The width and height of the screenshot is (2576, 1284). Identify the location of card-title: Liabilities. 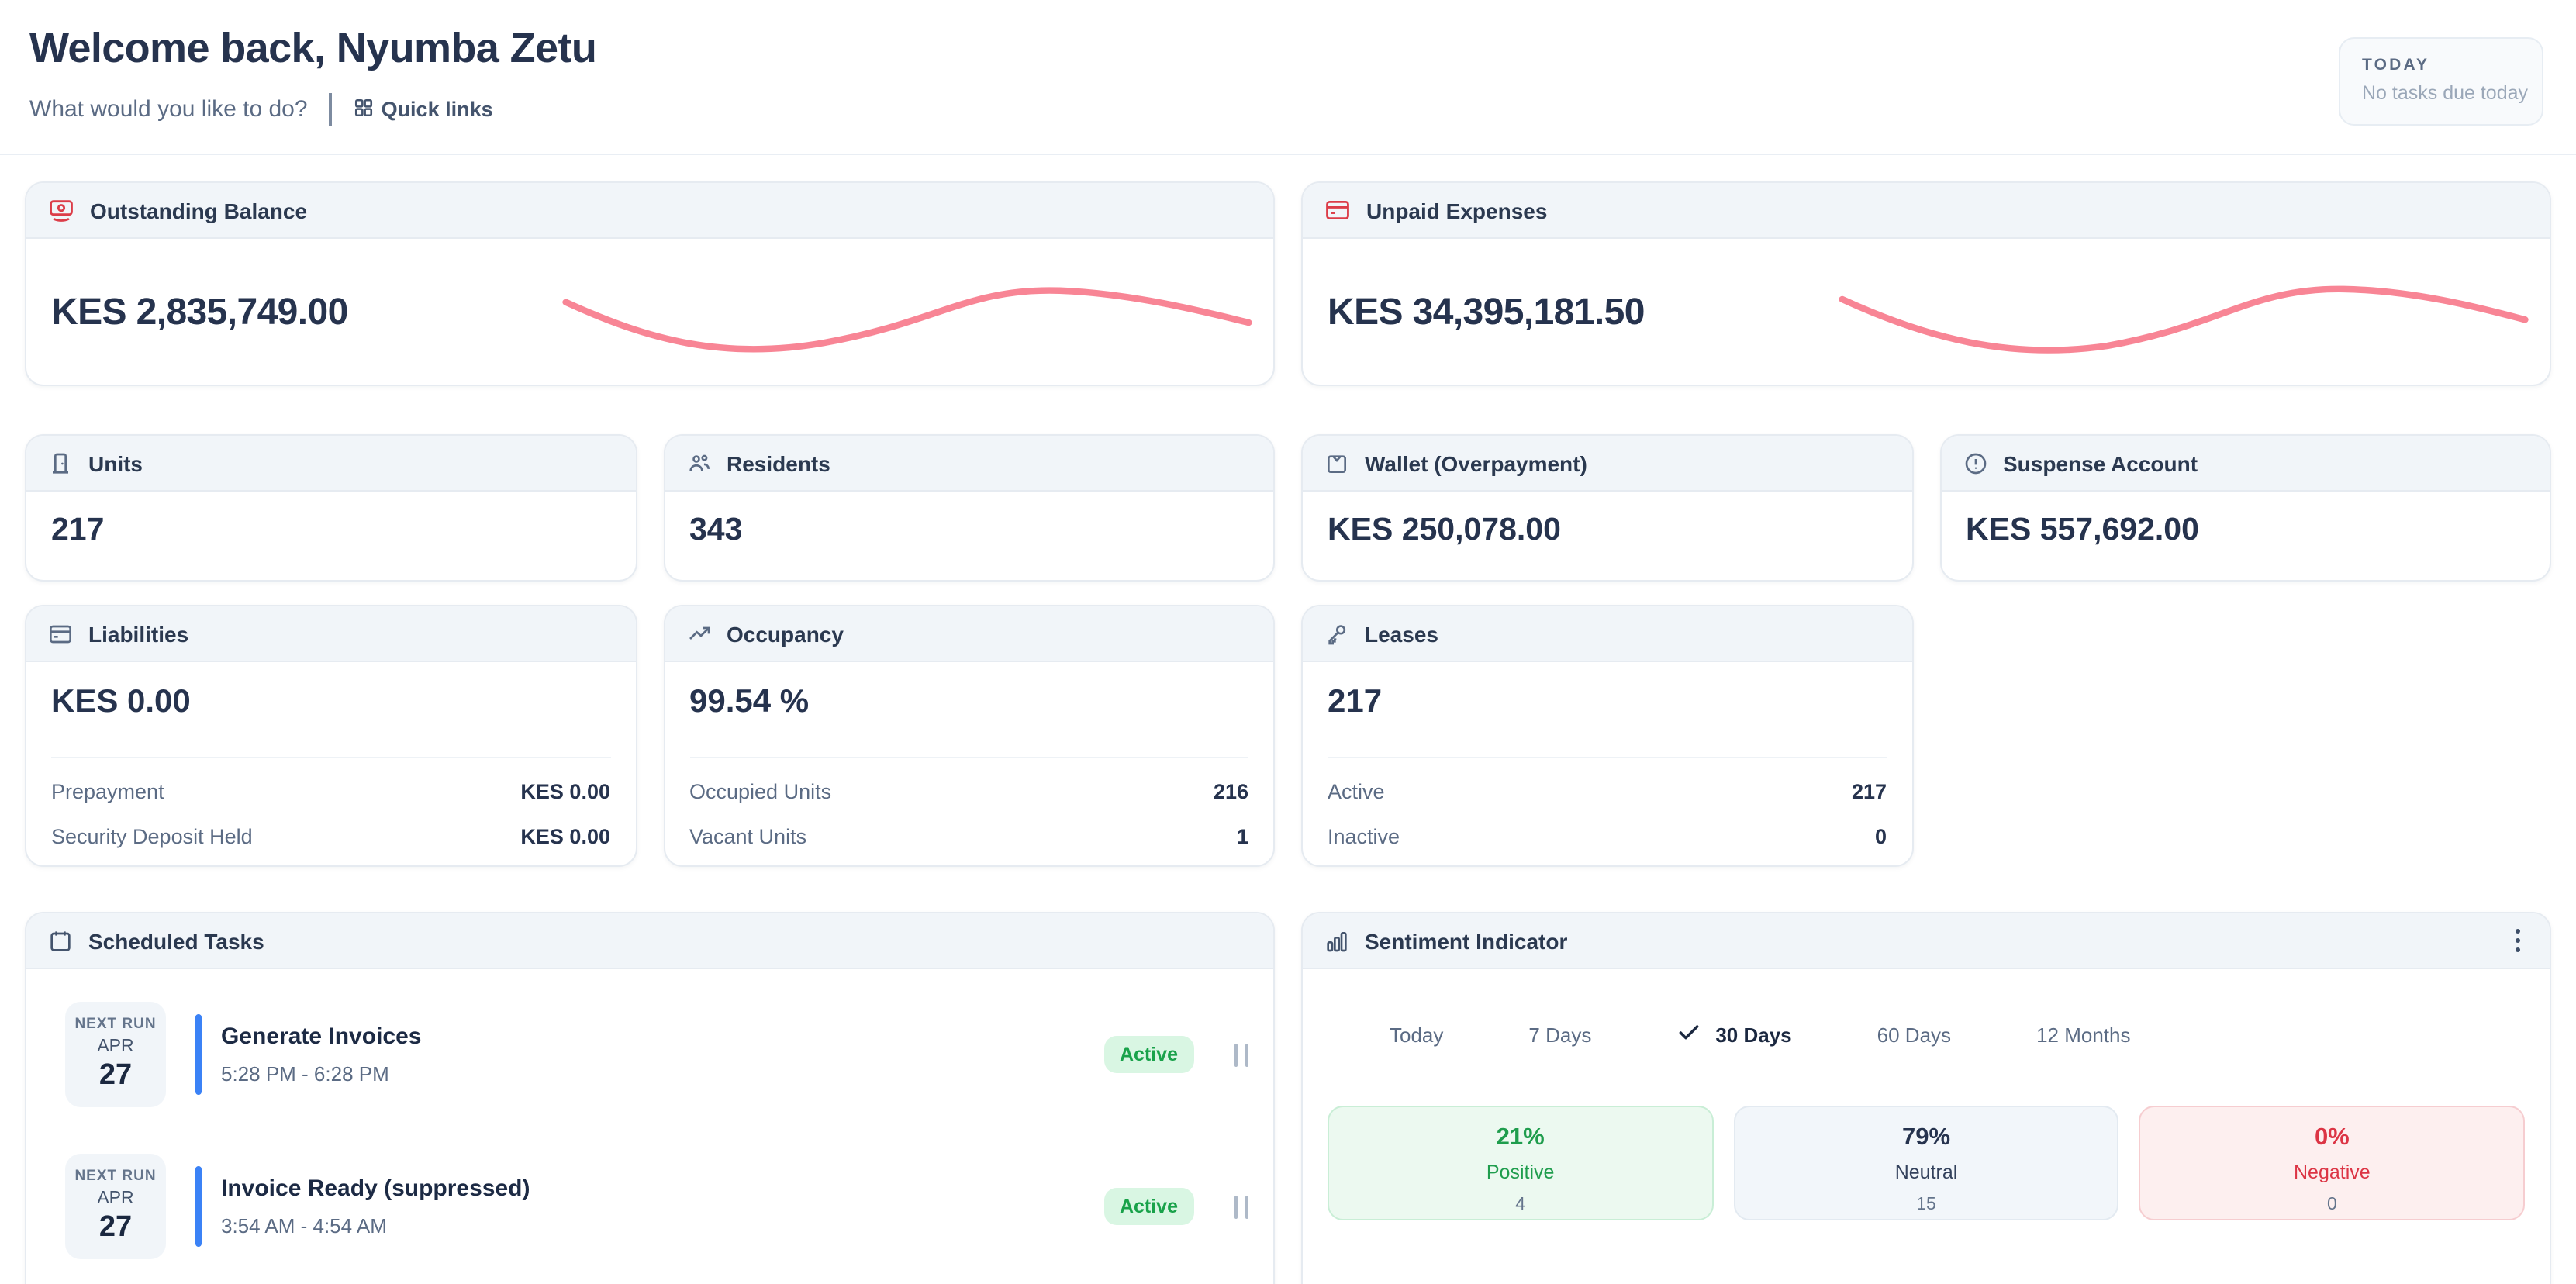
(138, 633).